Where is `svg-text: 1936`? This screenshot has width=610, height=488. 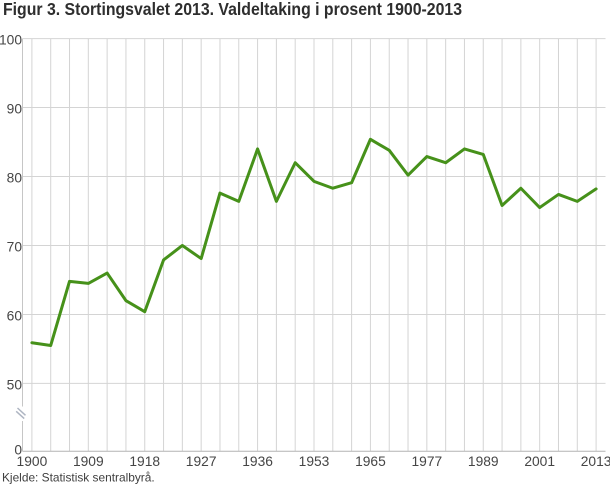
svg-text: 1936 is located at coordinates (257, 461).